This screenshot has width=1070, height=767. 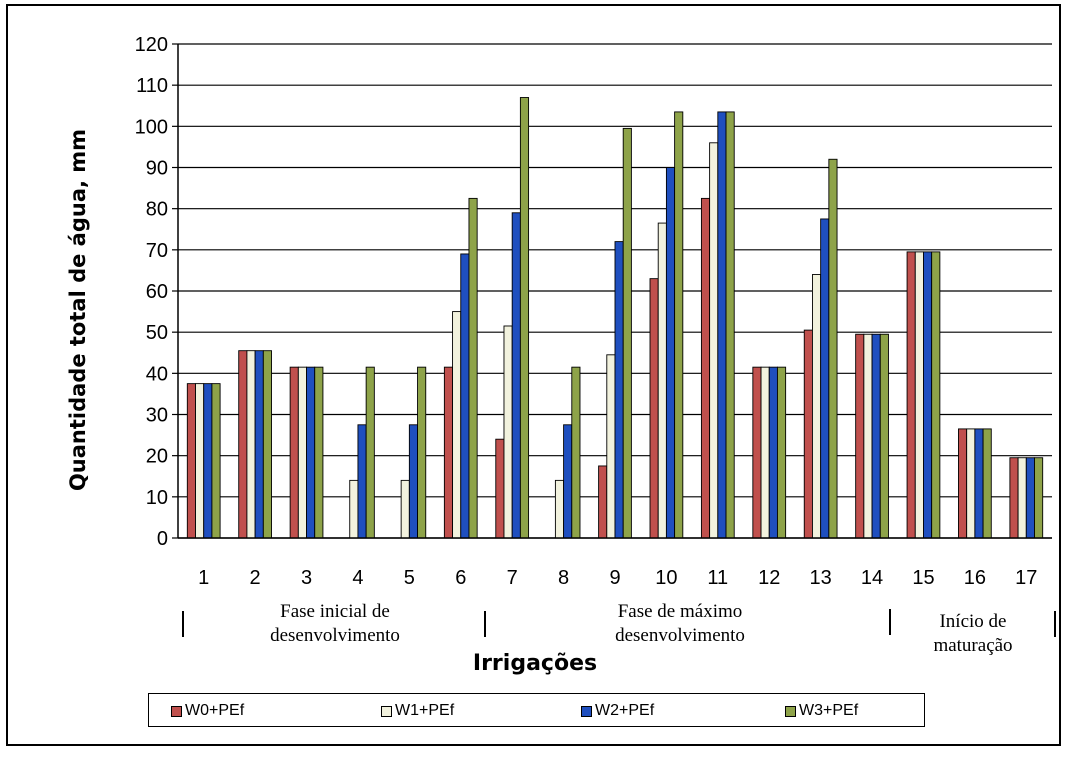 I want to click on y-tick-label: 50, so click(x=157, y=333).